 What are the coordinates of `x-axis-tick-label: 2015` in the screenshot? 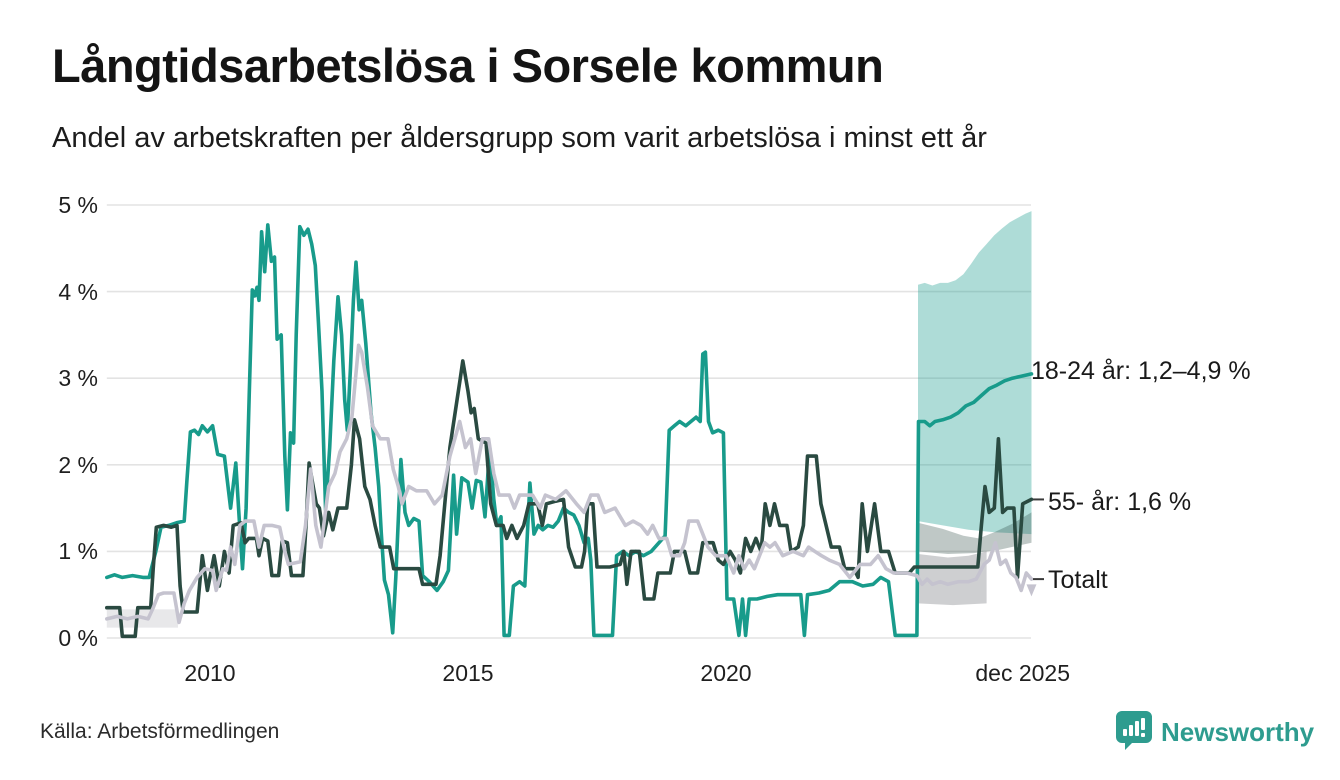 It's located at (468, 673).